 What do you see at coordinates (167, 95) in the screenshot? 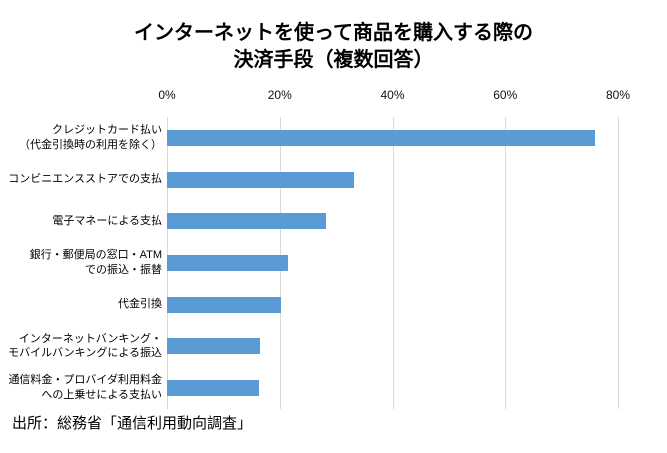
I see `x-tick-label: 0%` at bounding box center [167, 95].